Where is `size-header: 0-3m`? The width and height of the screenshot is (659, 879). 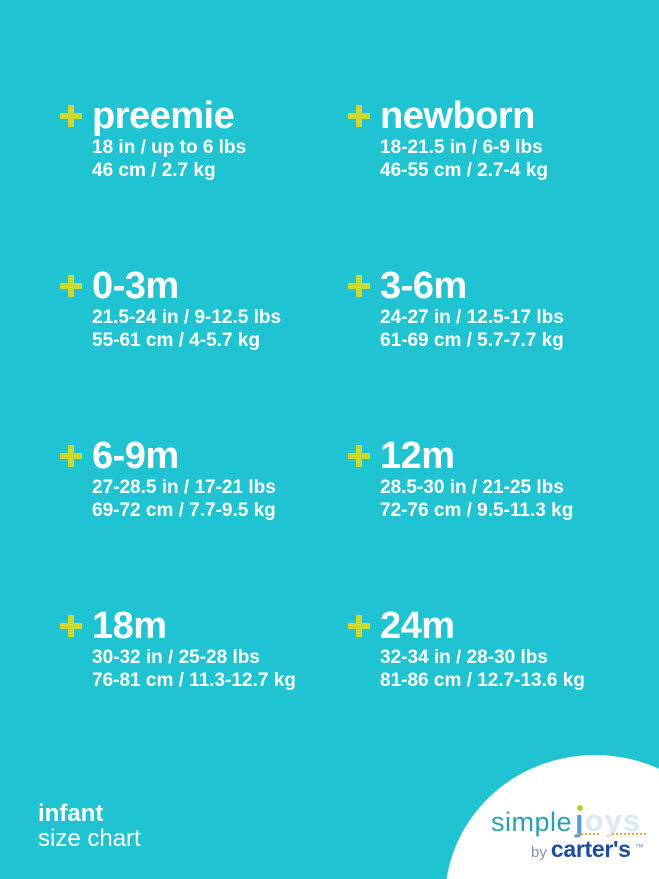 size-header: 0-3m is located at coordinates (212, 286).